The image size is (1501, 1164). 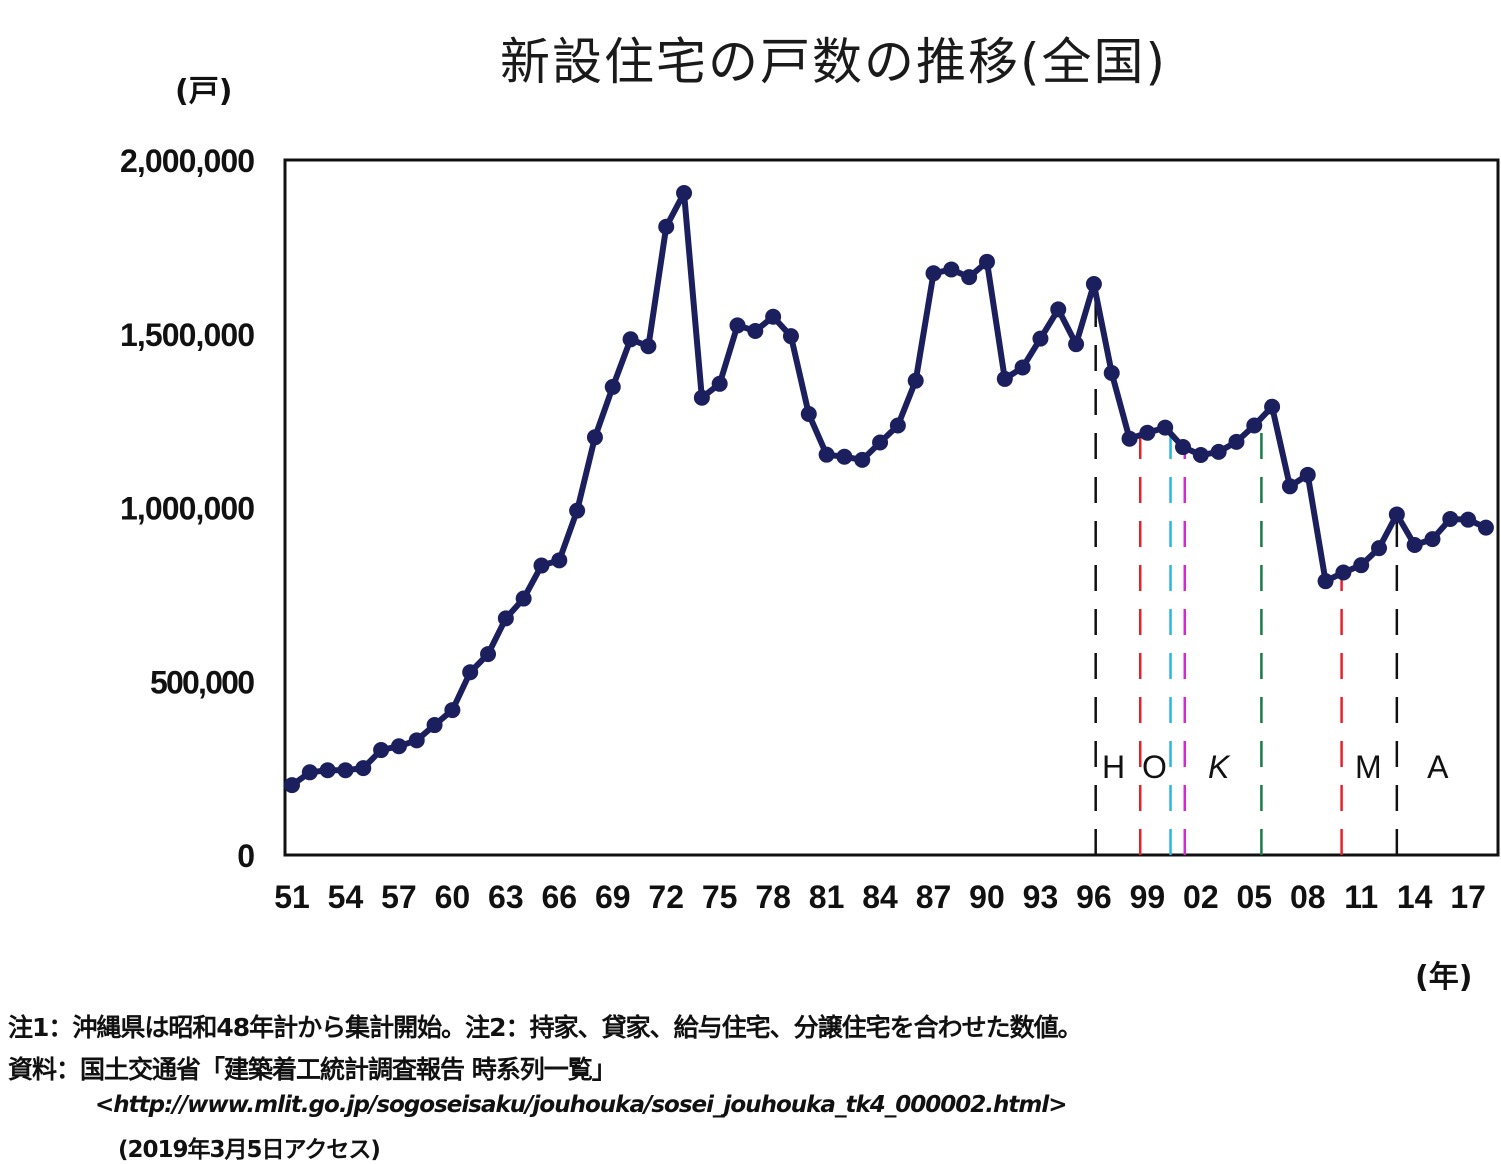 I want to click on x-tick-label: 87, so click(x=934, y=897).